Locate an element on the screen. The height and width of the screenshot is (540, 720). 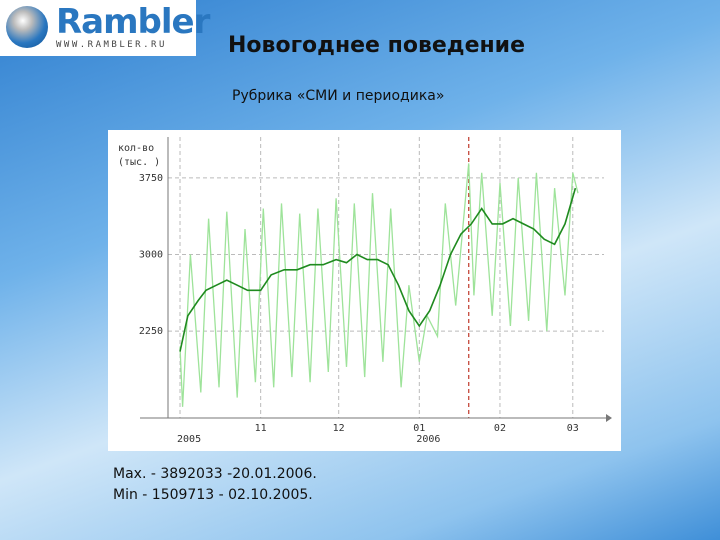
y-tick-label: 2250 is located at coordinates (151, 331).